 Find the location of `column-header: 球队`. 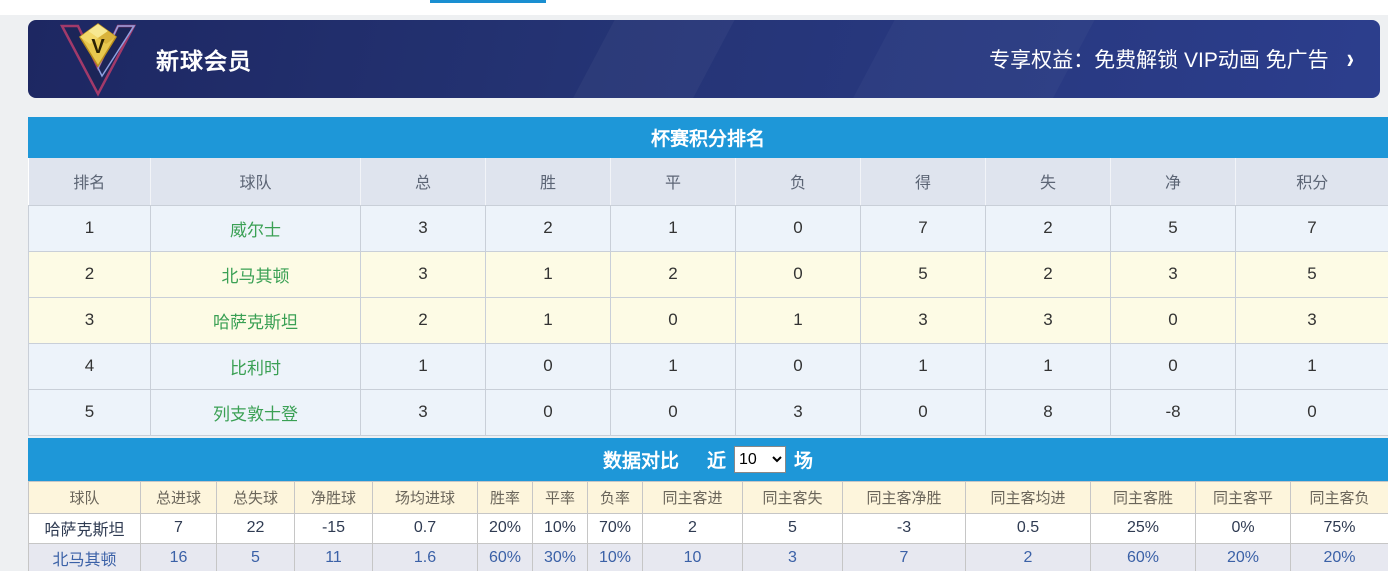

column-header: 球队 is located at coordinates (255, 182).